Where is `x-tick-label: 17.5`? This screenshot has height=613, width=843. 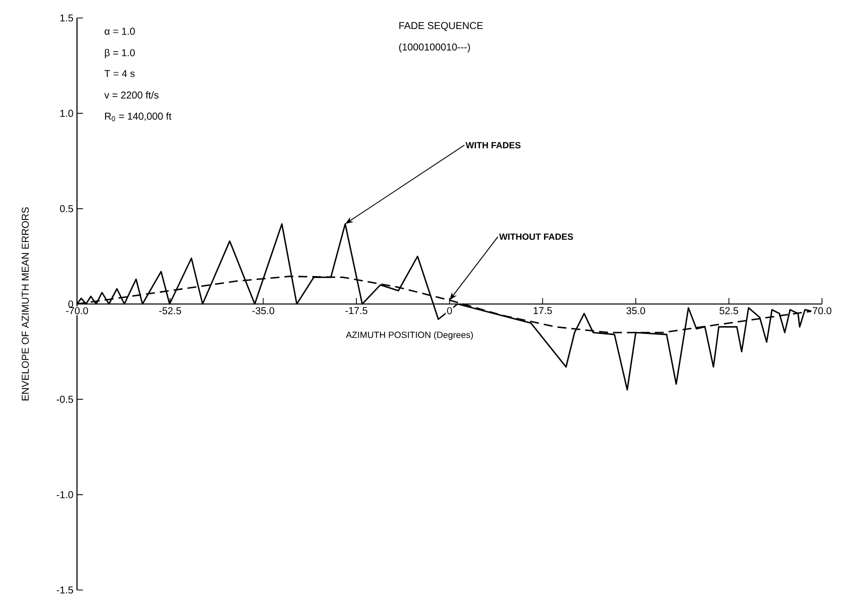
x-tick-label: 17.5 is located at coordinates (543, 310).